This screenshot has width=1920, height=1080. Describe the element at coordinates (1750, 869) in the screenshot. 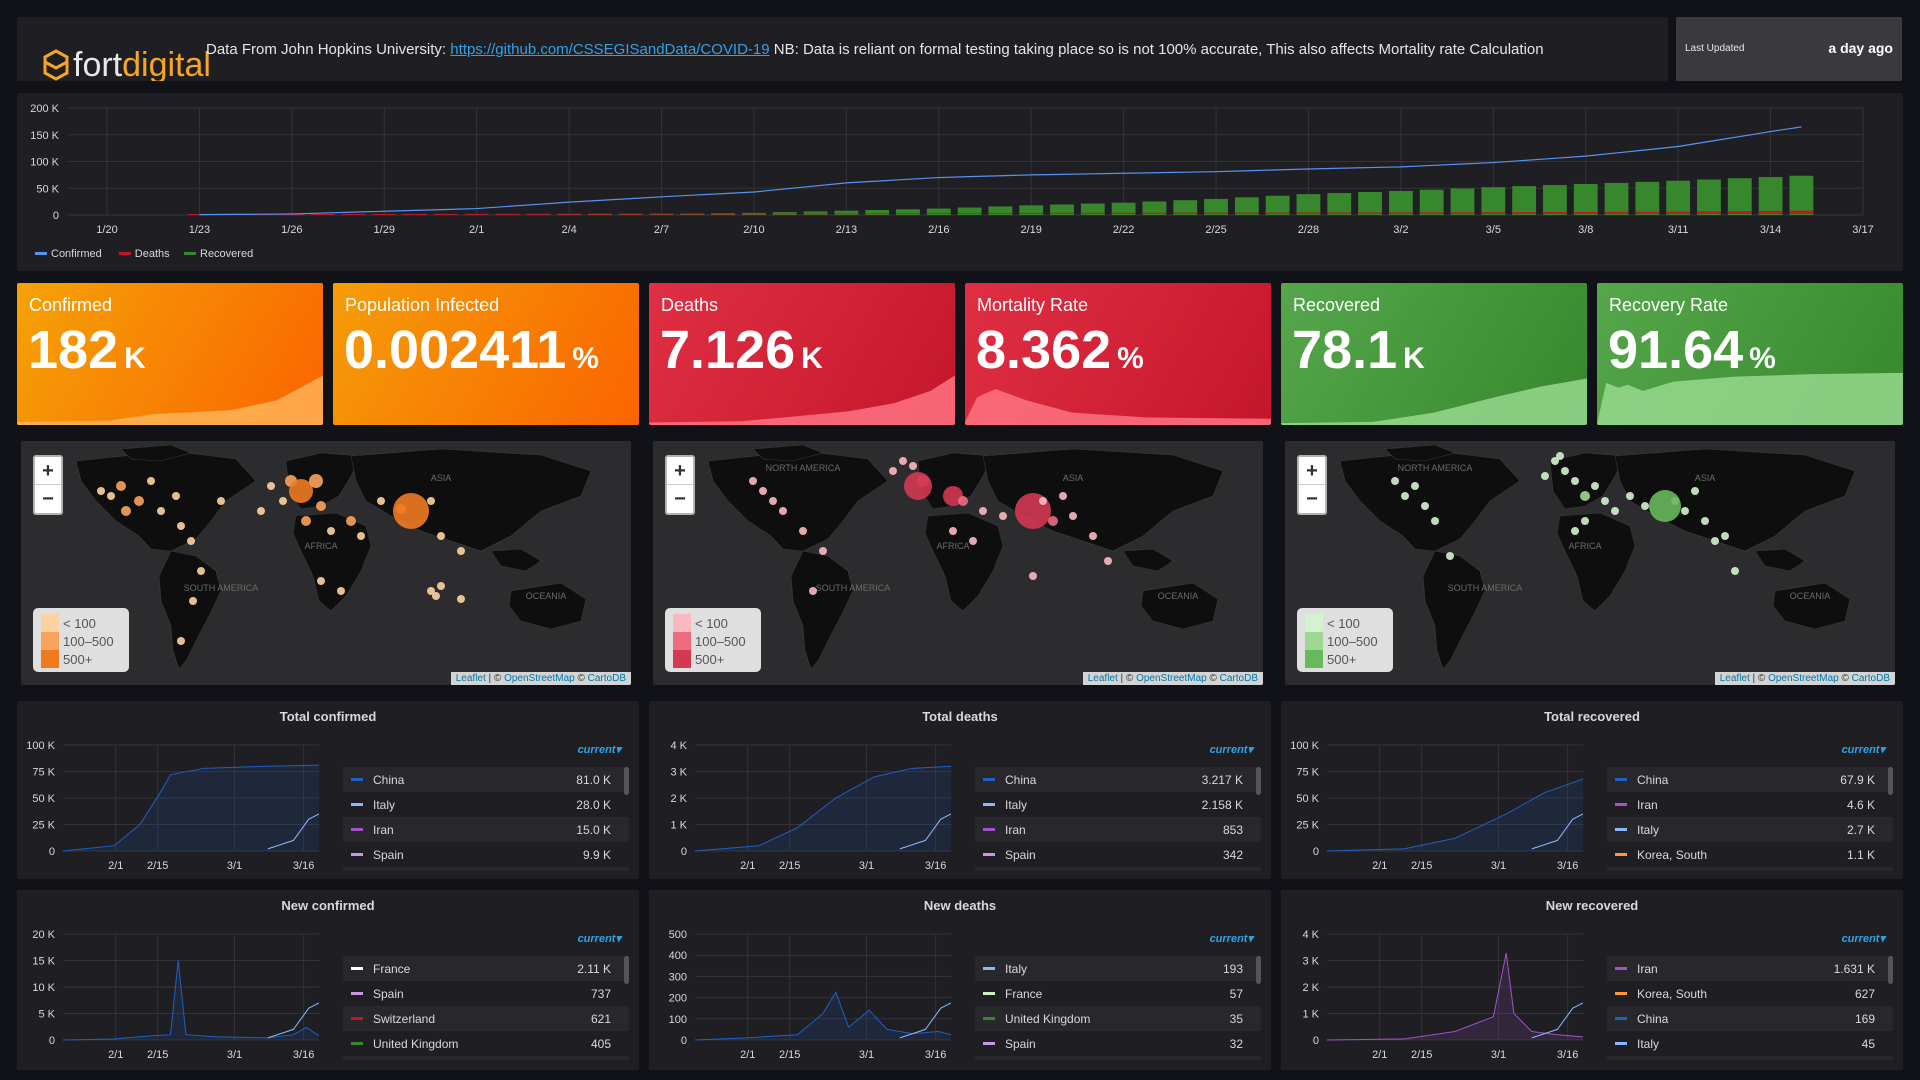

I see `legend-row: Spain530` at that location.